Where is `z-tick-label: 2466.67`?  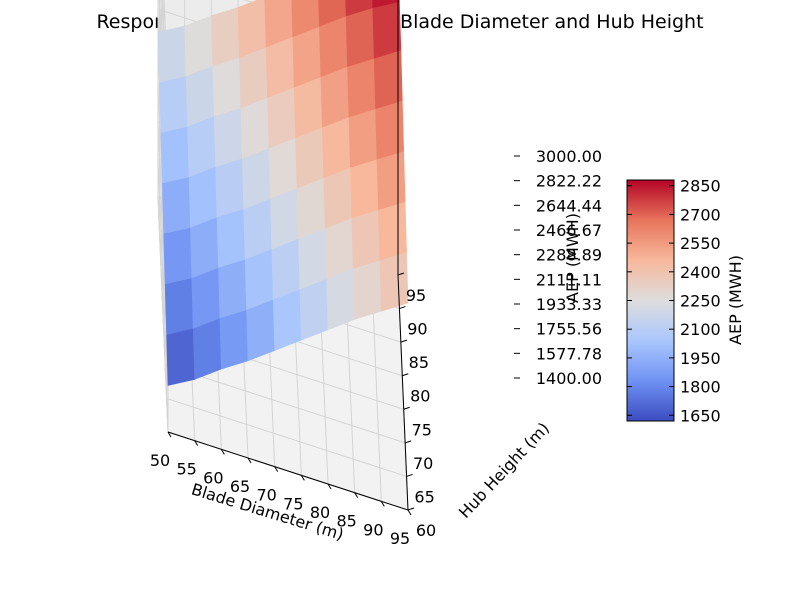
z-tick-label: 2466.67 is located at coordinates (569, 230).